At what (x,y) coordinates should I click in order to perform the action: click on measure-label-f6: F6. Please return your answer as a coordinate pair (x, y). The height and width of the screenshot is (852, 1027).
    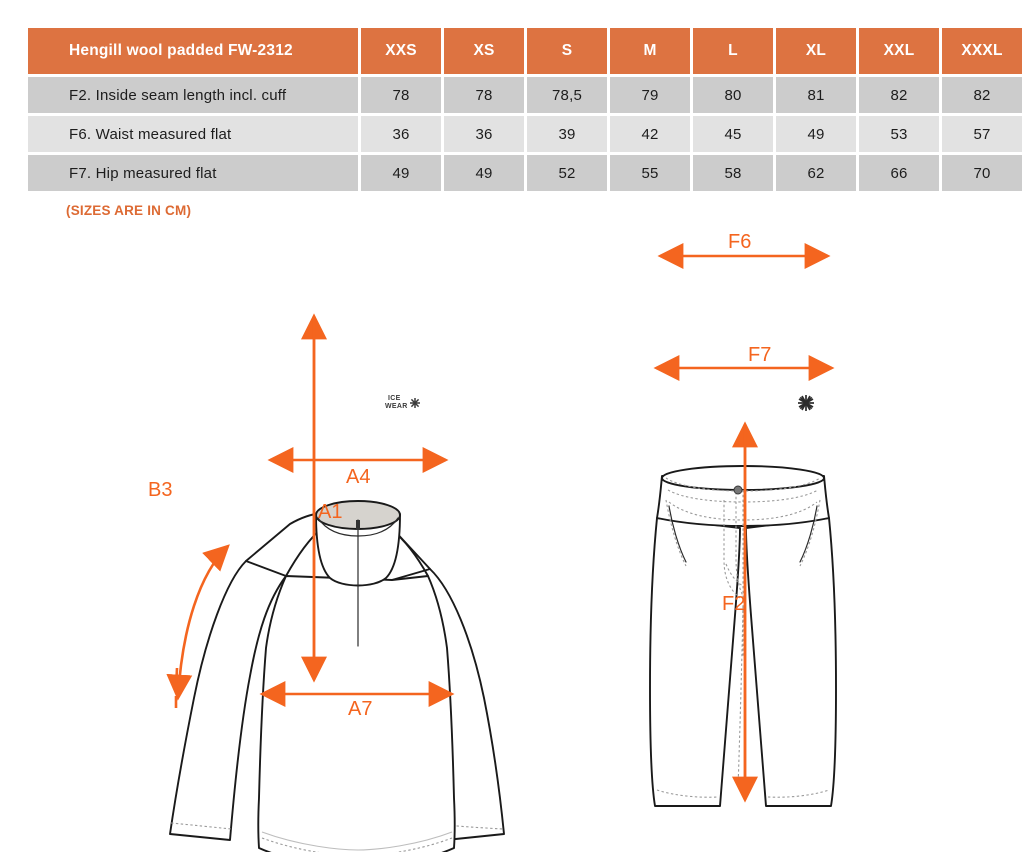
    Looking at the image, I should click on (739, 242).